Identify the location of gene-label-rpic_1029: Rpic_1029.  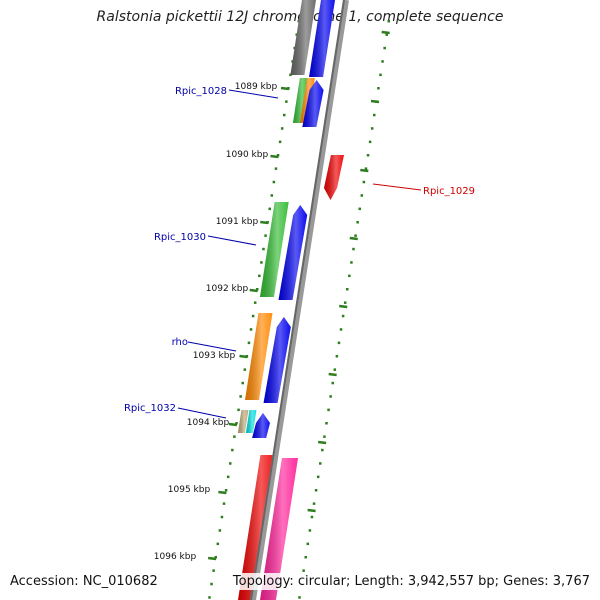
(449, 191).